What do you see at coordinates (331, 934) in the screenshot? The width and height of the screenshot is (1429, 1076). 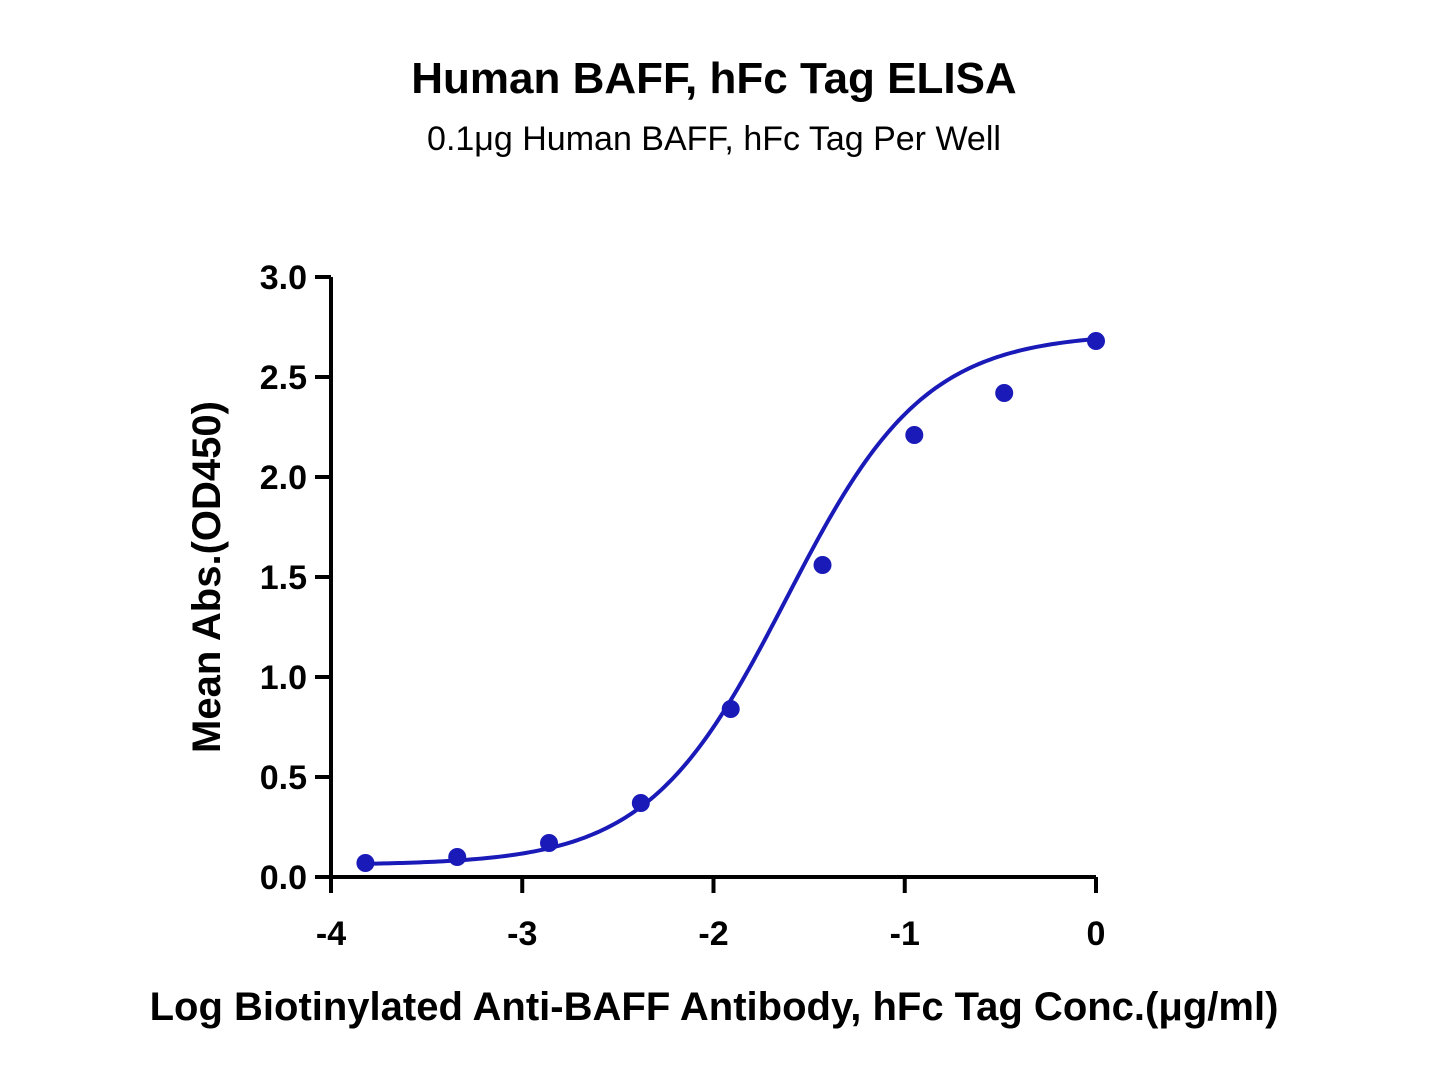 I see `x-tick-label: -4` at bounding box center [331, 934].